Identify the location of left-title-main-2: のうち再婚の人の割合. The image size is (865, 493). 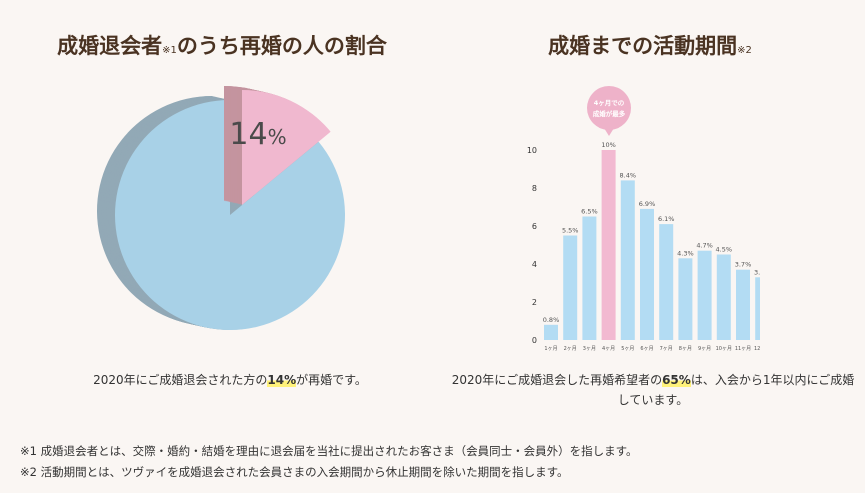
(281, 46).